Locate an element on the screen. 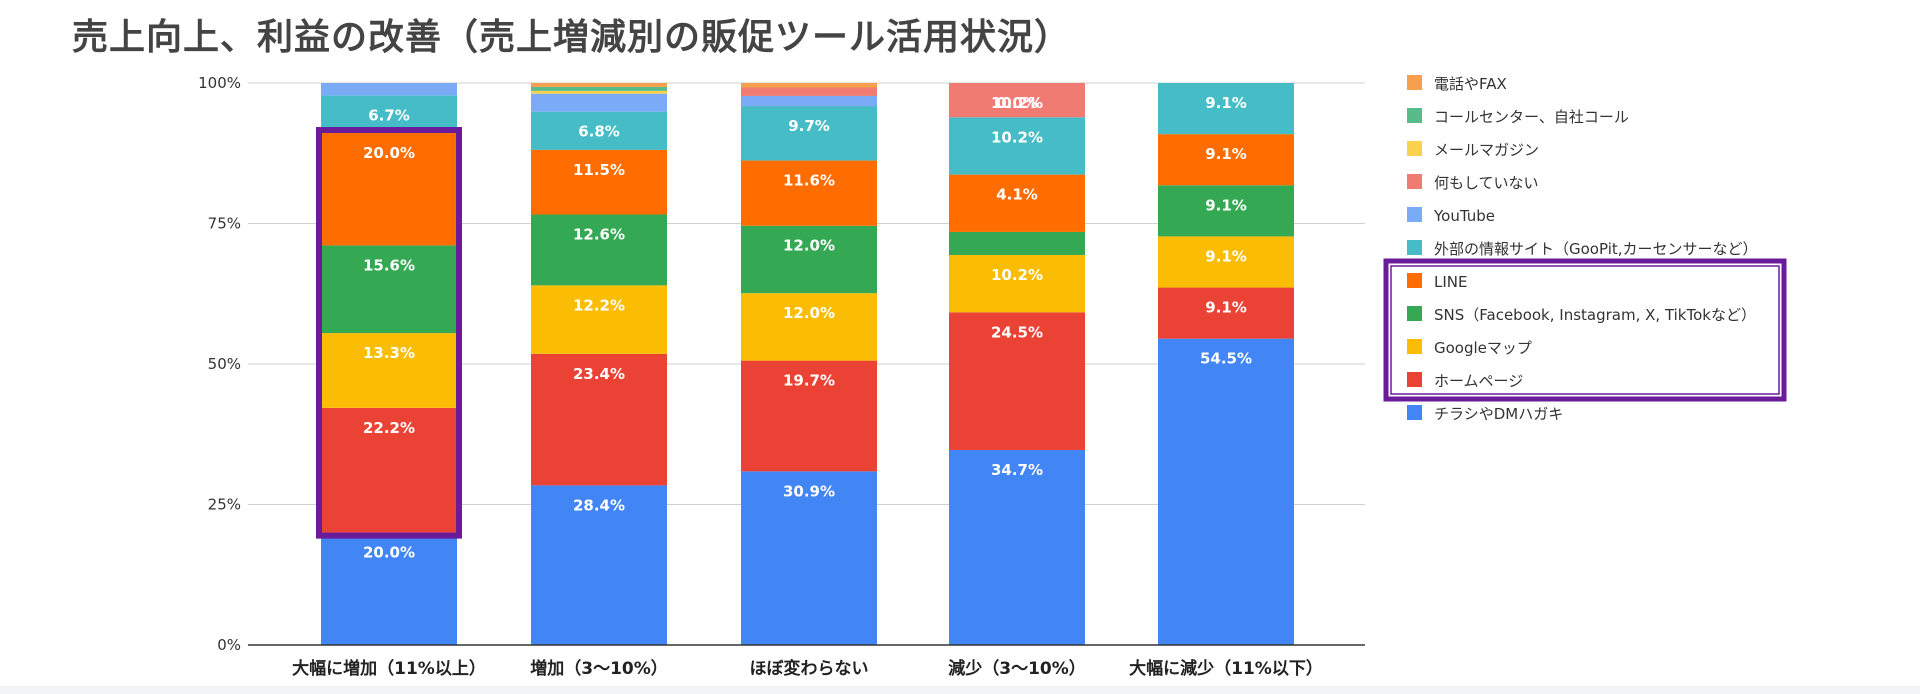  y-tick-label: 100% is located at coordinates (219, 83).